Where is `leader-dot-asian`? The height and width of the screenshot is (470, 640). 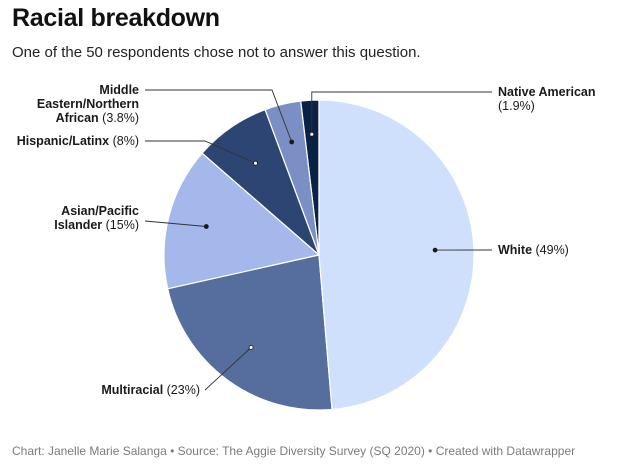
leader-dot-asian is located at coordinates (206, 226).